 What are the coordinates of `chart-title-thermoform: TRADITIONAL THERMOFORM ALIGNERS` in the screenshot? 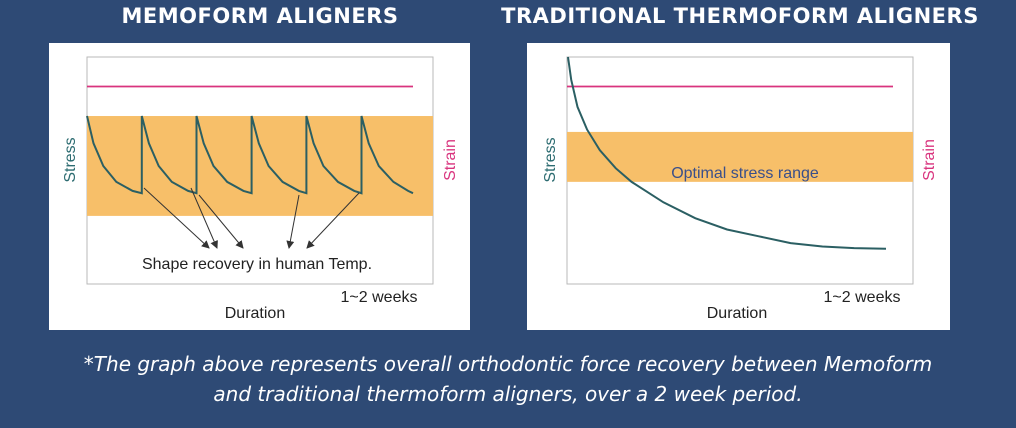 It's located at (740, 16).